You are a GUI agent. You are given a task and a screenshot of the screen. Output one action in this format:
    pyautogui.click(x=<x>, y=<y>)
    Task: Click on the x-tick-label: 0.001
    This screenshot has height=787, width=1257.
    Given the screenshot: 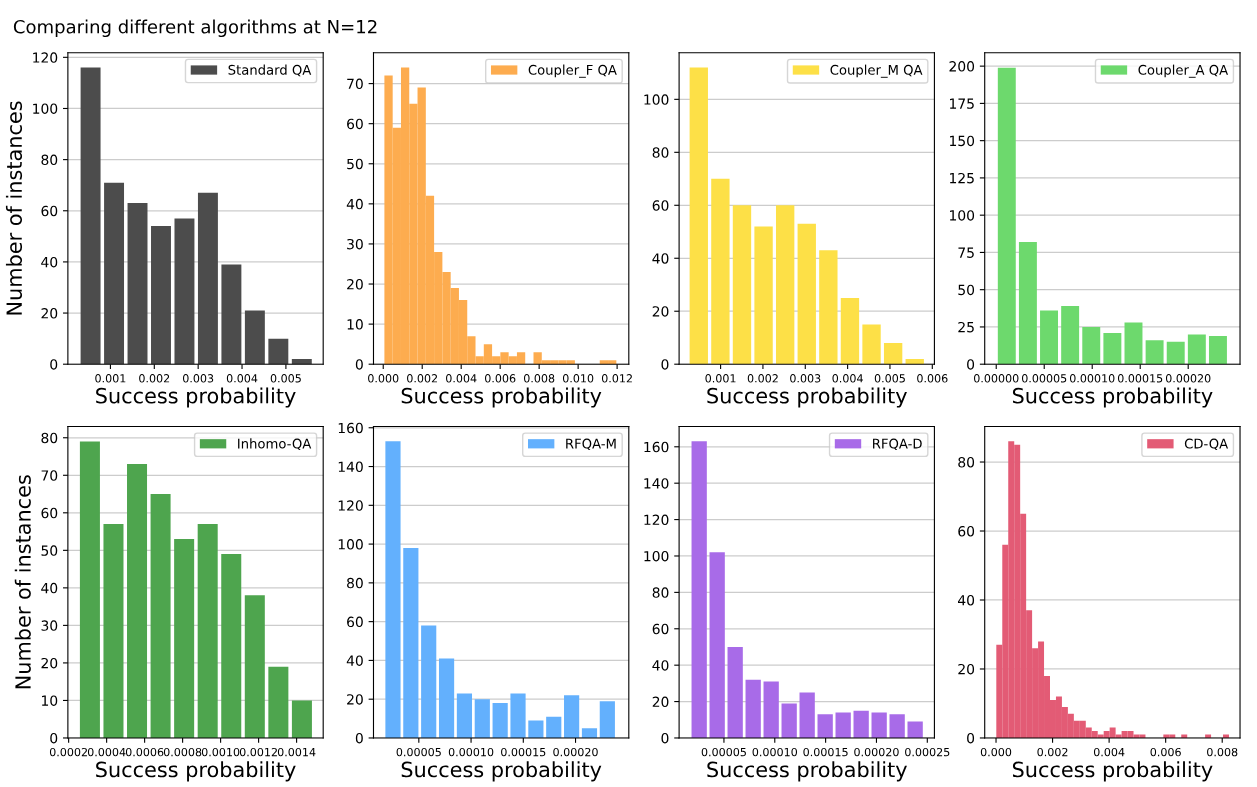 What is the action you would take?
    pyautogui.click(x=720, y=378)
    